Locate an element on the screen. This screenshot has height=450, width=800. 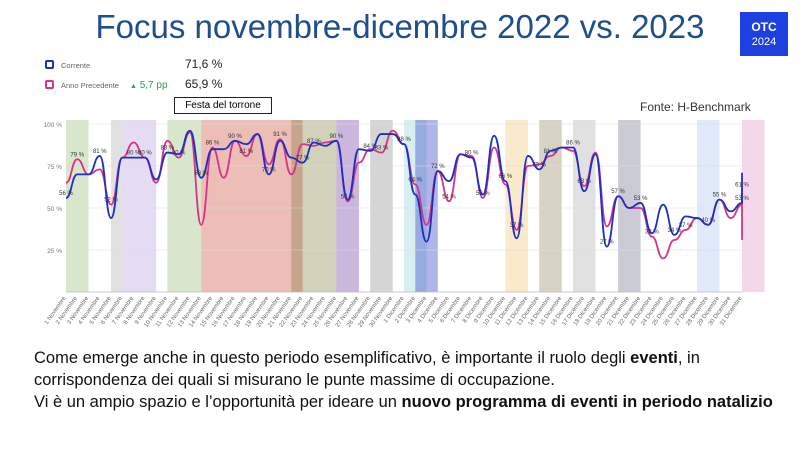
data-label: 34 % is located at coordinates (675, 231).